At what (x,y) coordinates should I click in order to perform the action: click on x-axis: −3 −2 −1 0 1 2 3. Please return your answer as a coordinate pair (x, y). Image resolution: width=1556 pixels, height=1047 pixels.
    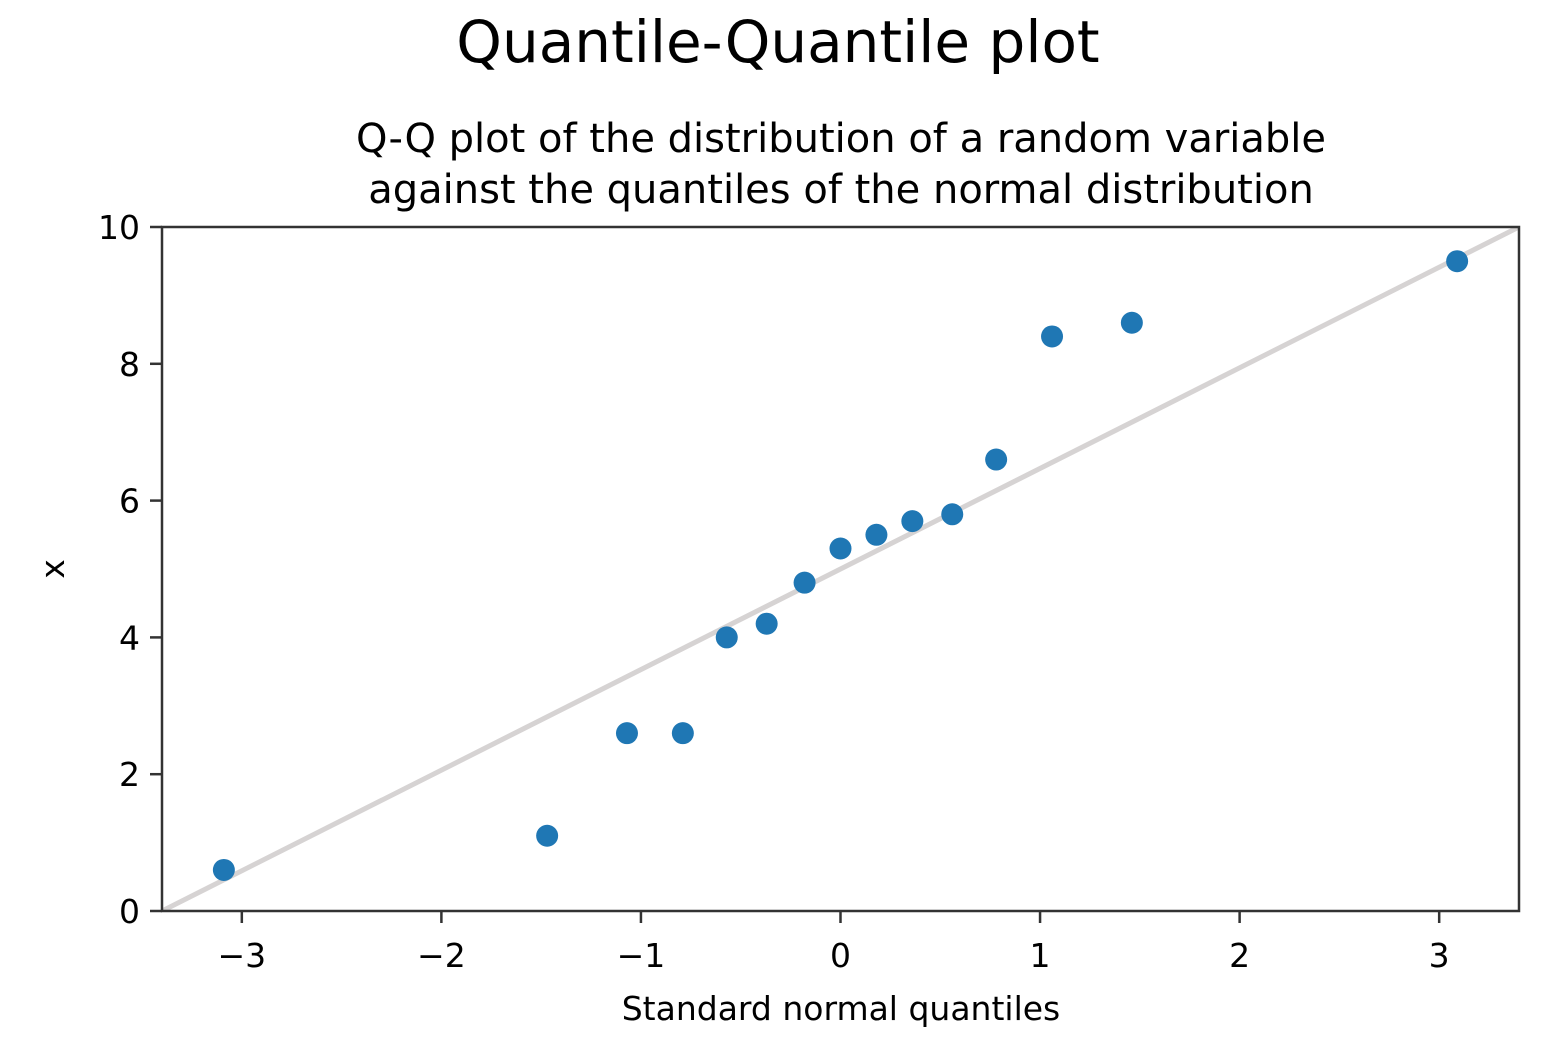
    Looking at the image, I should click on (833, 943).